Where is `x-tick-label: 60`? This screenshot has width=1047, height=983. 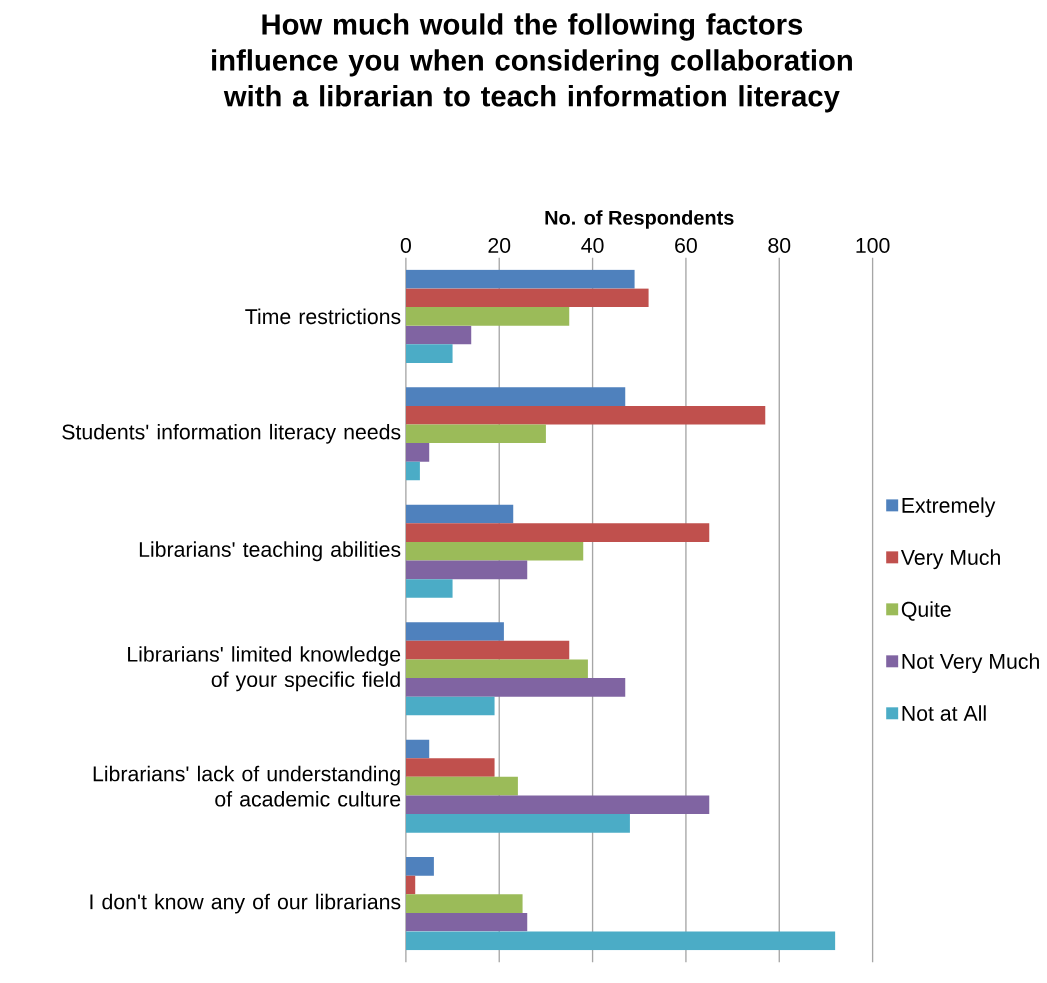 x-tick-label: 60 is located at coordinates (686, 245).